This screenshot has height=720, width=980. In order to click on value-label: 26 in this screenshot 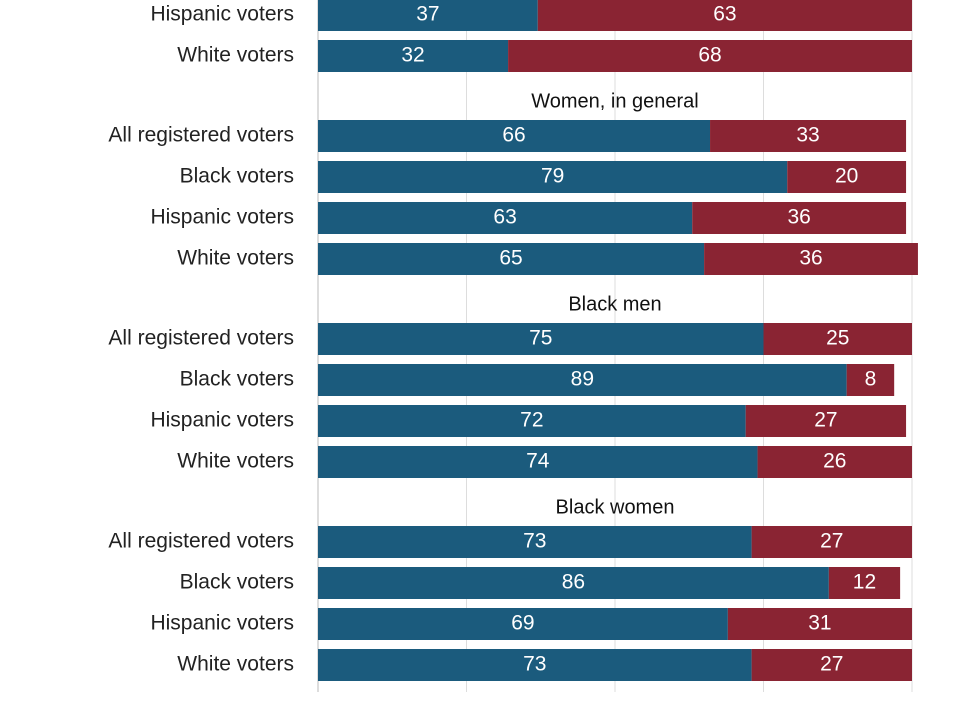, I will do `click(834, 461)`.